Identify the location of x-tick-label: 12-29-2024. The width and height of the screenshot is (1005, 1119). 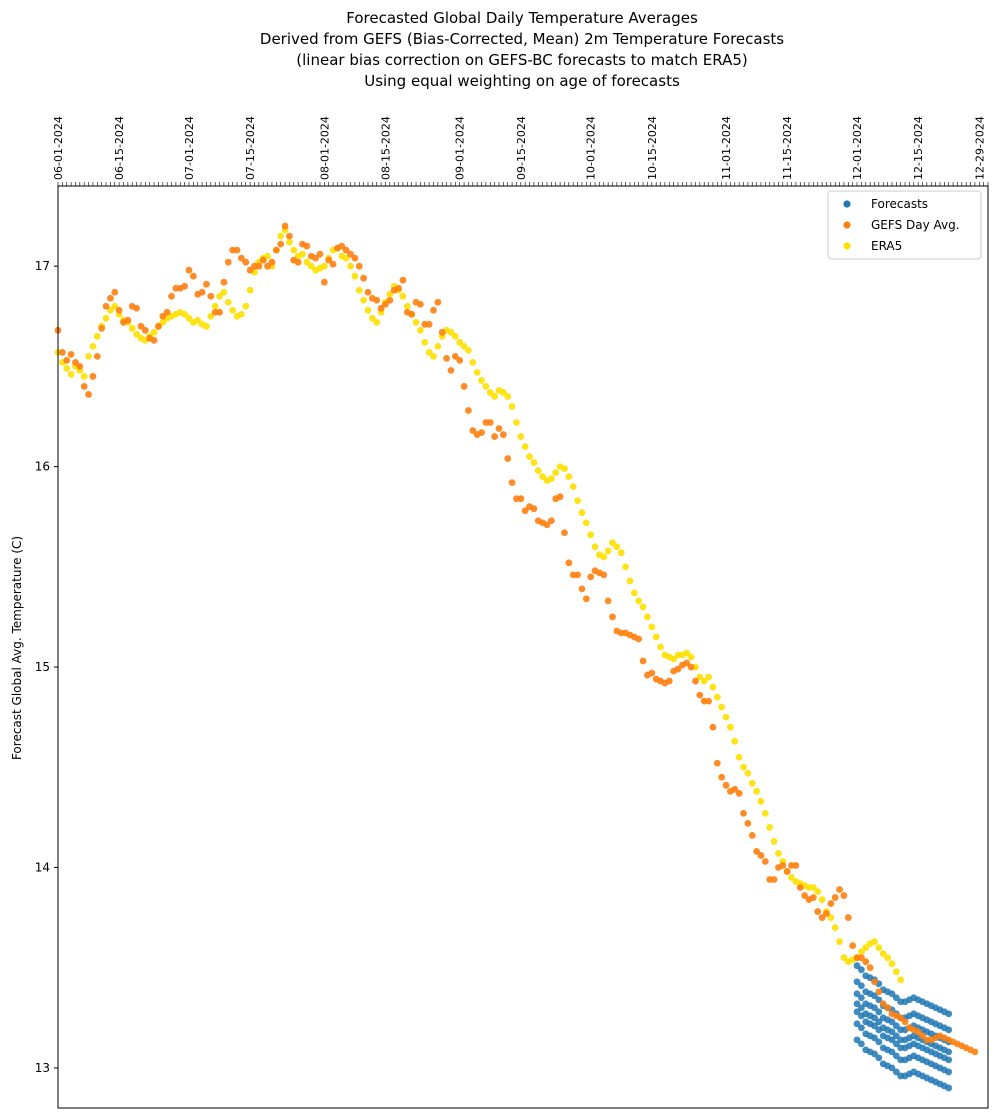
(979, 148).